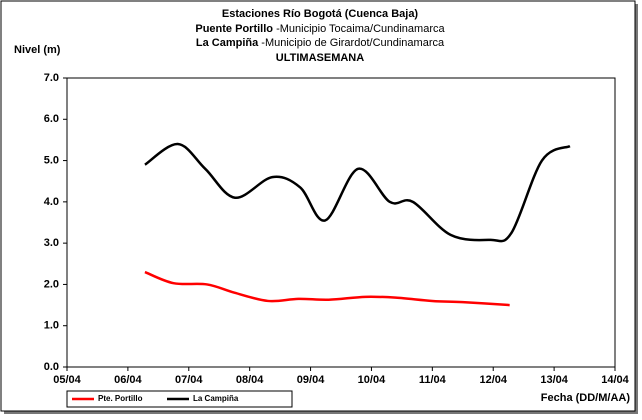 The width and height of the screenshot is (642, 420). I want to click on chart-title: Estaciones Río Bogotá (Cuenca Baja), so click(320, 14).